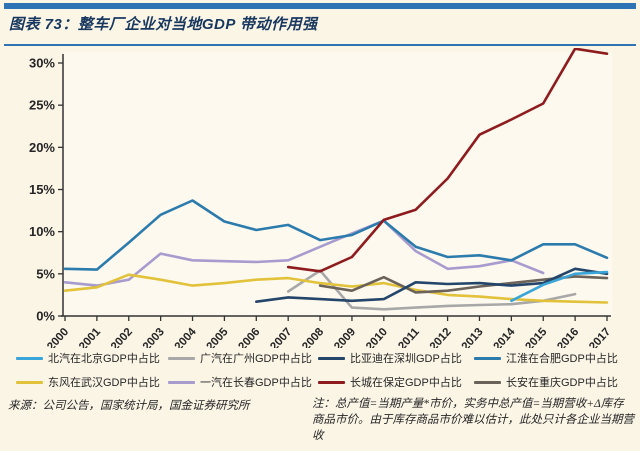 This screenshot has width=640, height=451. Describe the element at coordinates (218, 337) in the screenshot. I see `x-tick-label: 2005` at that location.